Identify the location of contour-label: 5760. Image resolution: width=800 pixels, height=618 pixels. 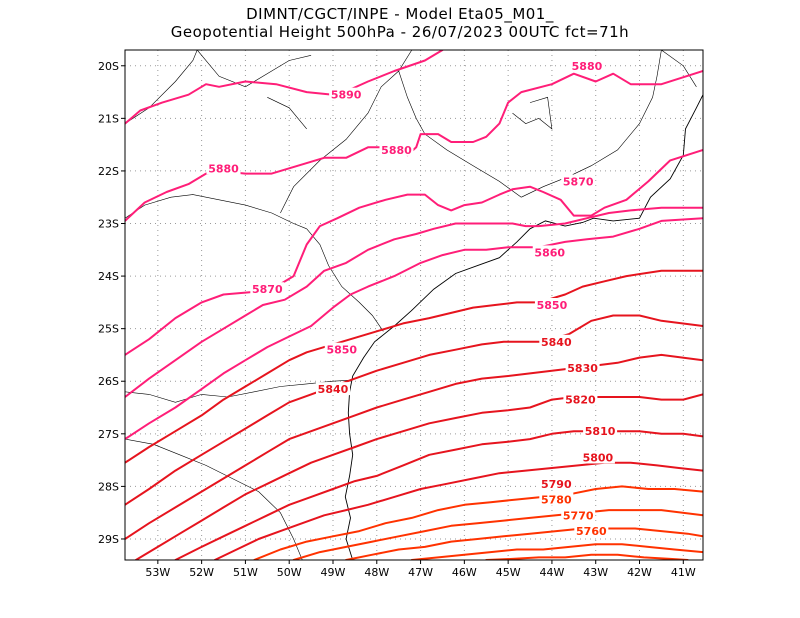
(591, 531).